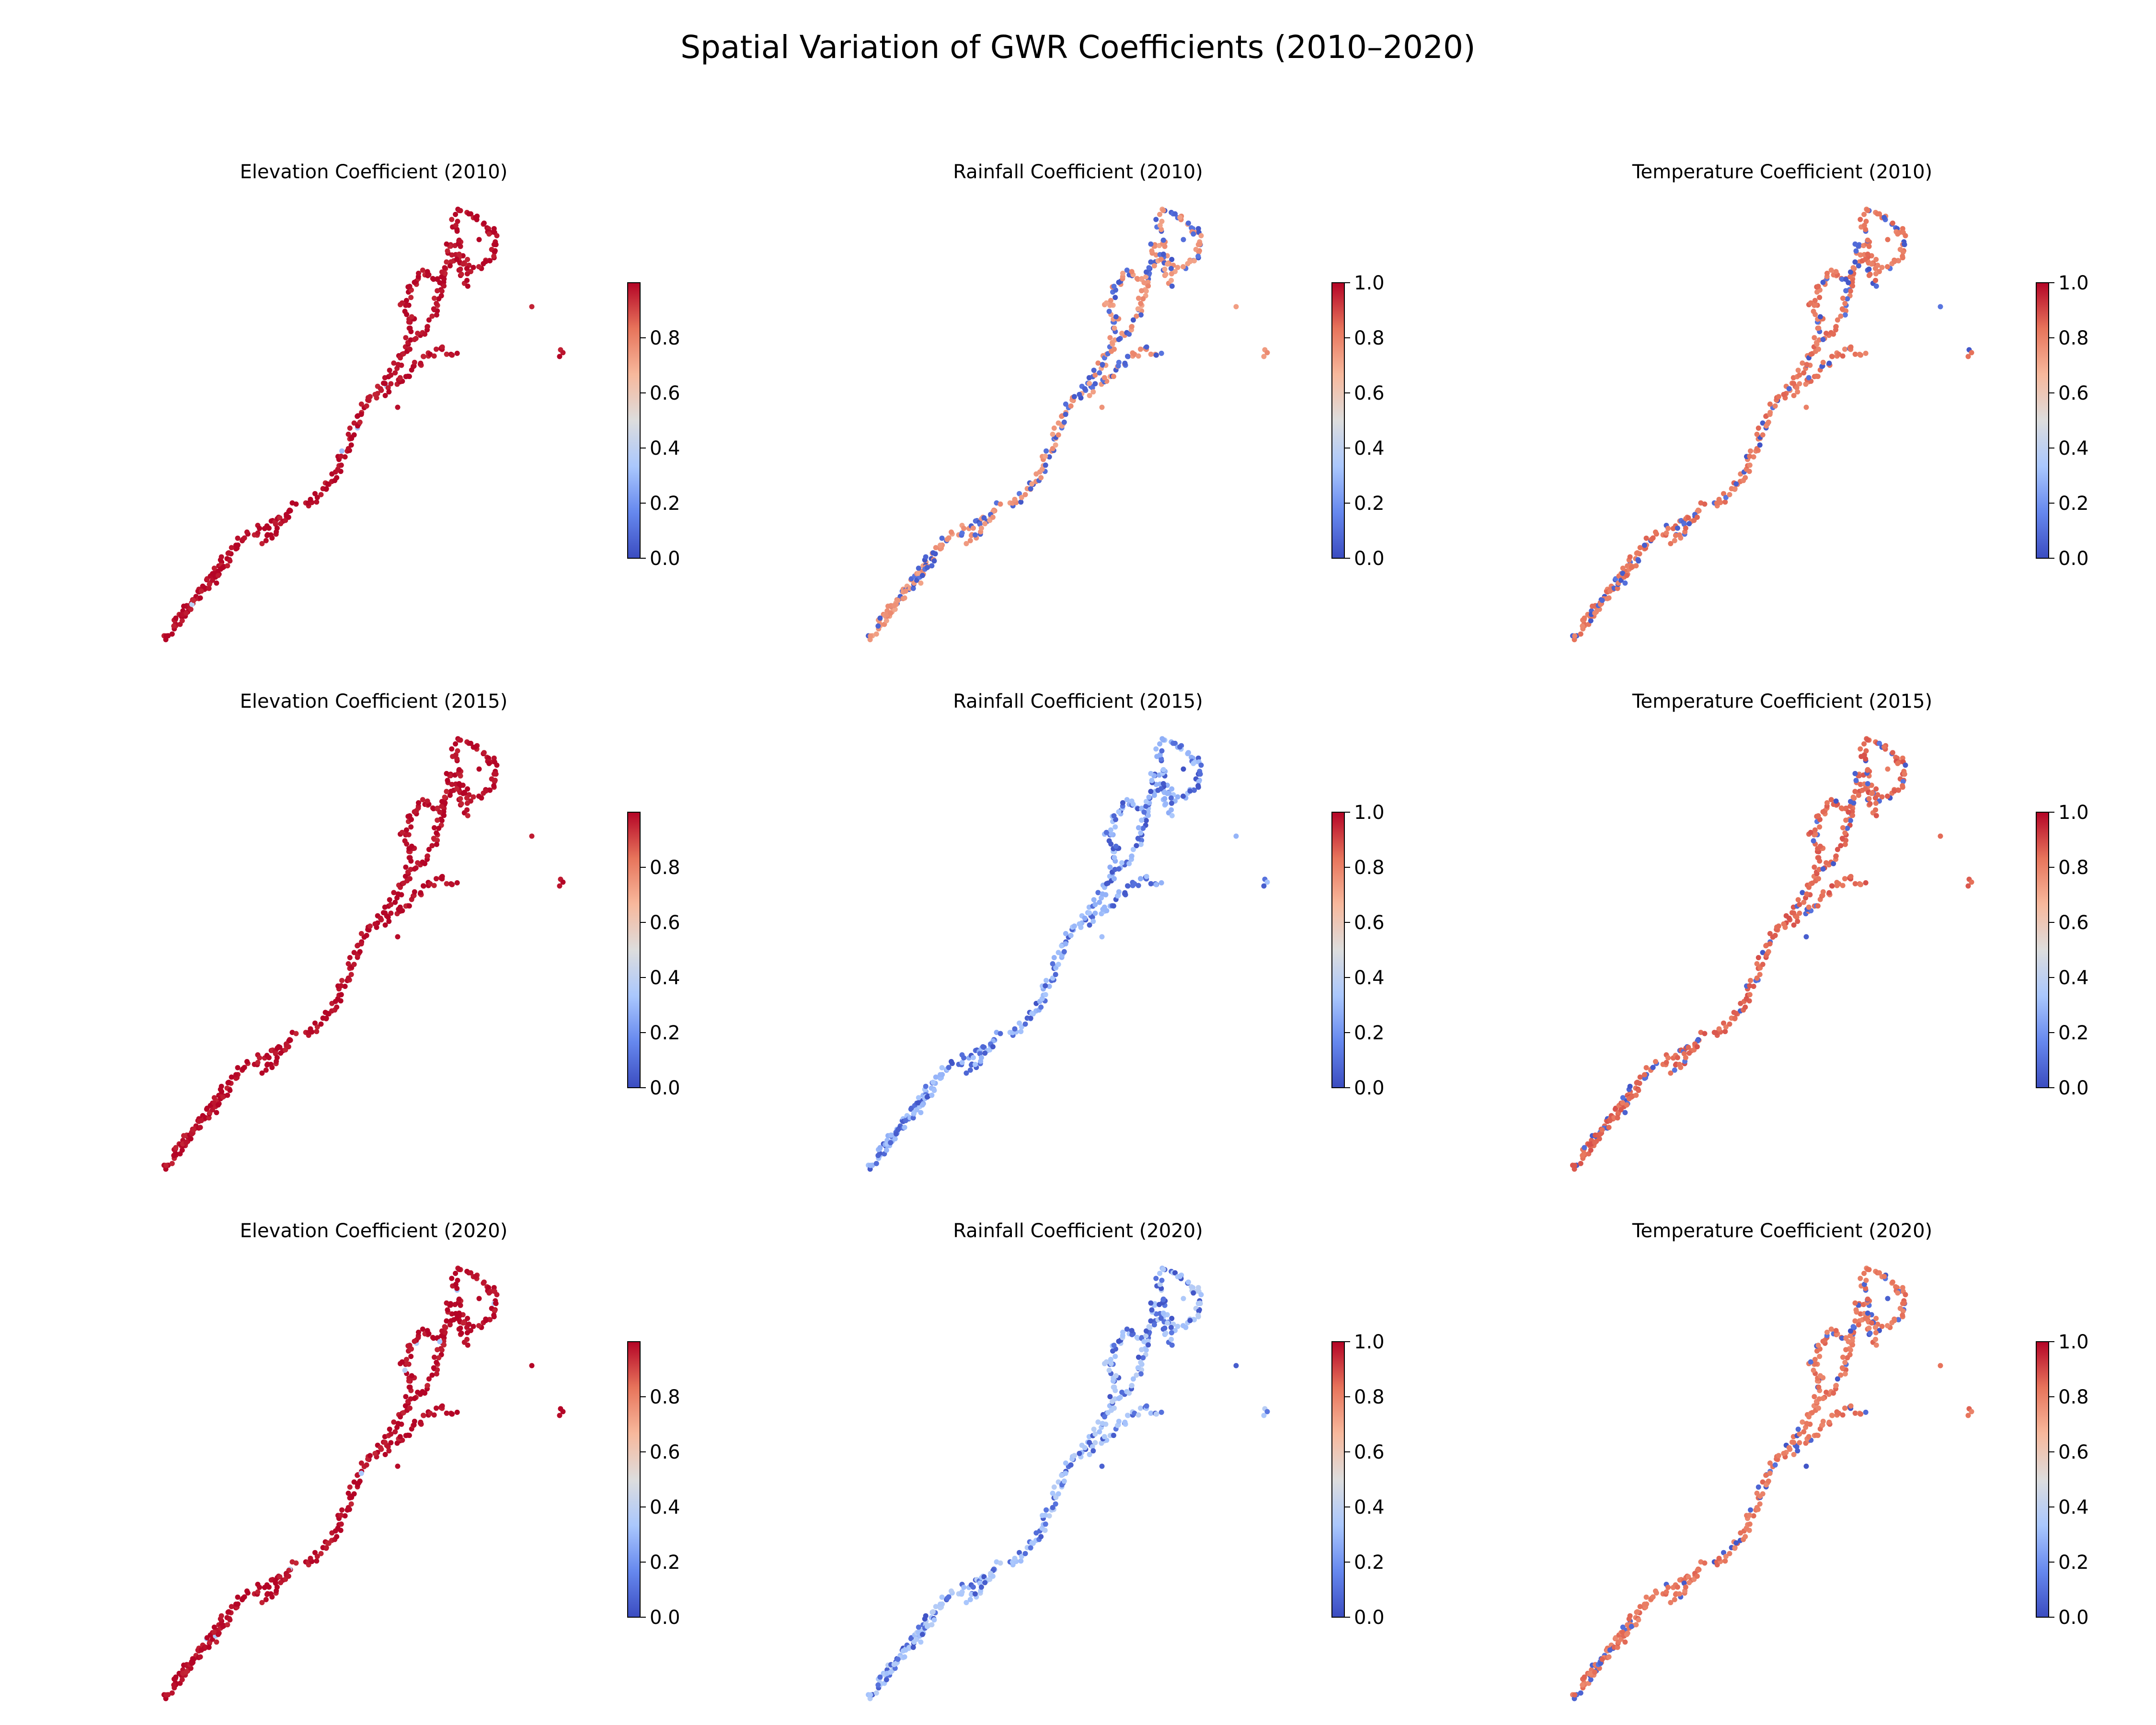 The height and width of the screenshot is (1725, 2156). I want to click on colorbar-tick-label: 0.6, so click(665, 393).